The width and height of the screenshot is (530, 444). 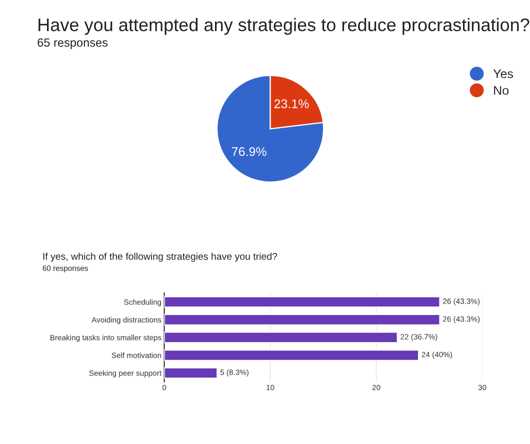 What do you see at coordinates (284, 26) in the screenshot?
I see `chart-title: Have you attempted any strategies to reduce procrastination?` at bounding box center [284, 26].